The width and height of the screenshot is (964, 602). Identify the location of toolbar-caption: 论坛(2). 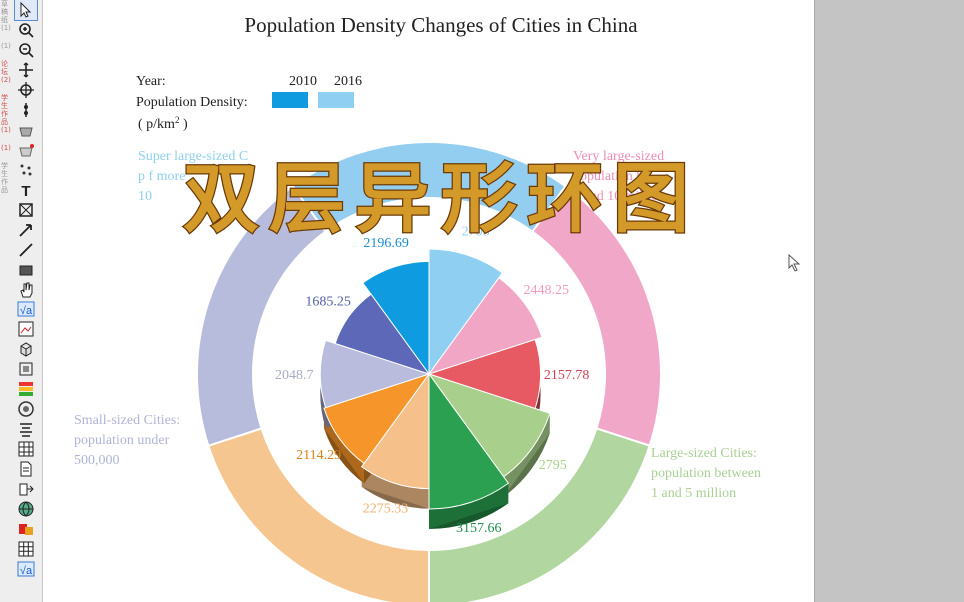
(6, 72).